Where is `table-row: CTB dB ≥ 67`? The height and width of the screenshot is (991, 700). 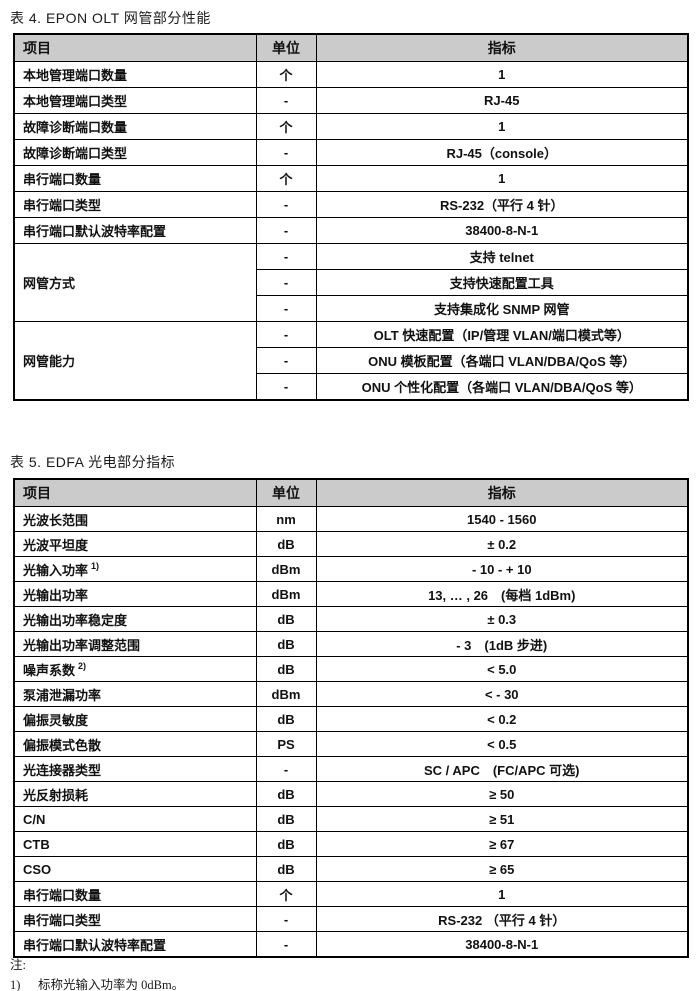 table-row: CTB dB ≥ 67 is located at coordinates (351, 844).